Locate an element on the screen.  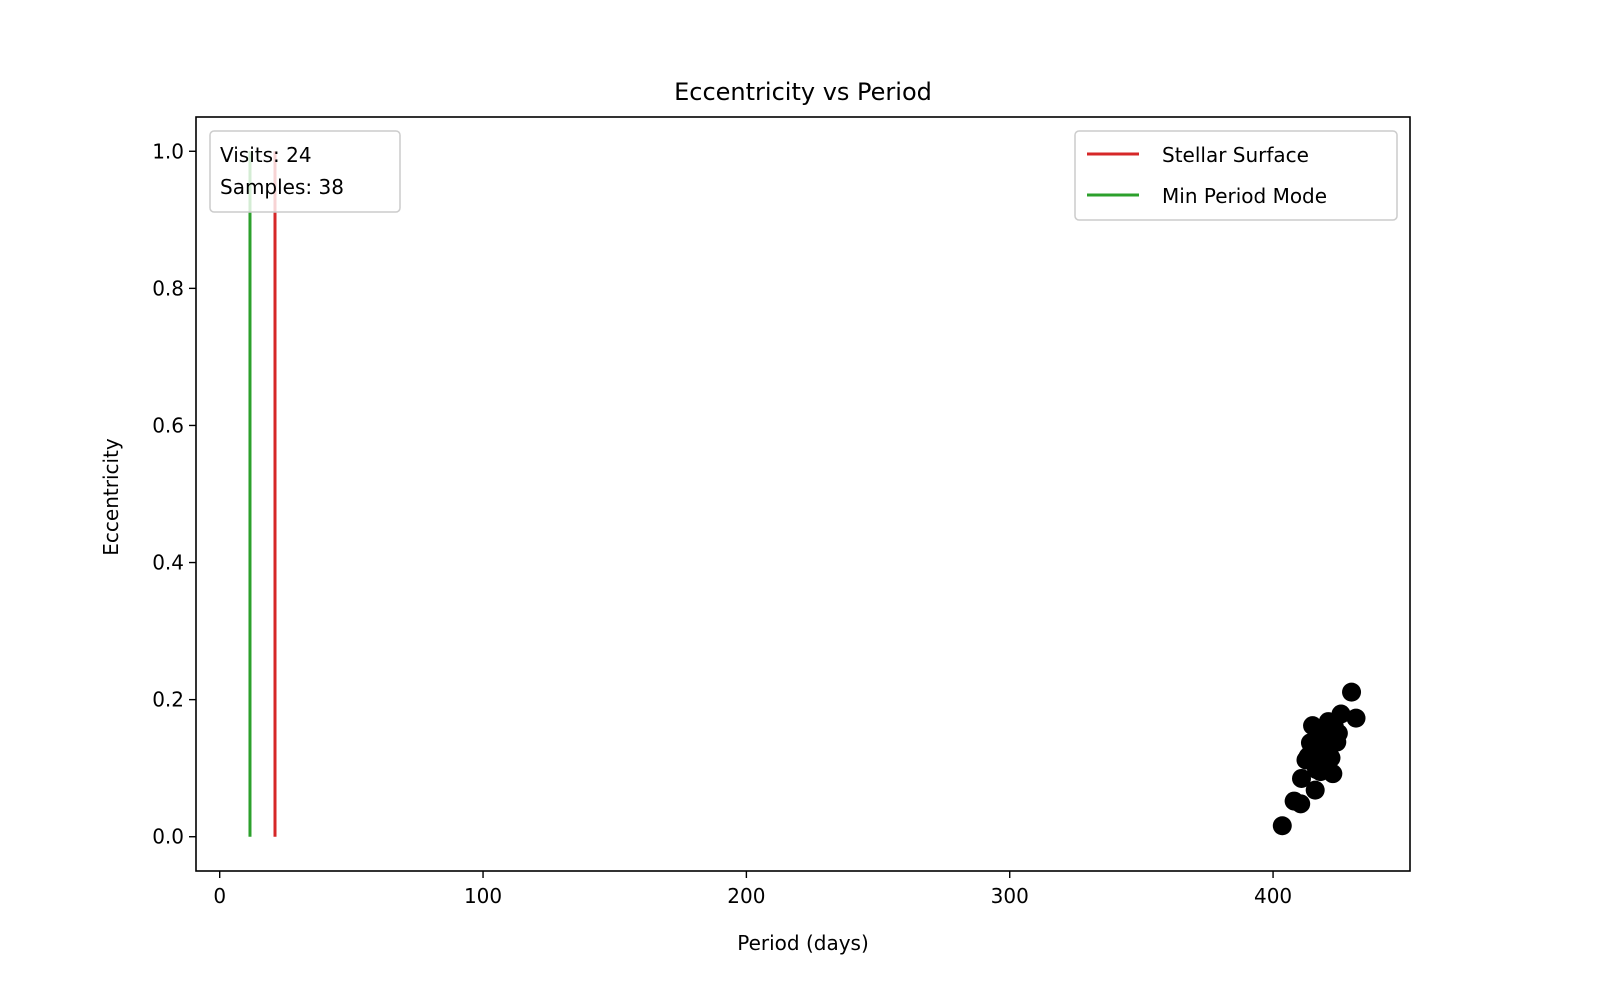
legend-label-min-period-mode: Min Period Mode is located at coordinates (1244, 196).